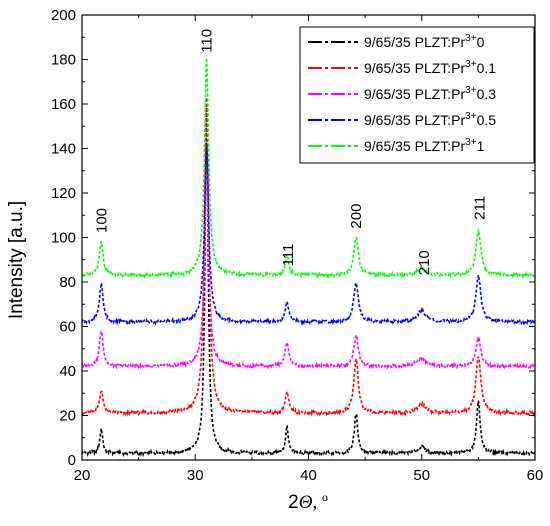 Image resolution: width=550 pixels, height=526 pixels. I want to click on y-tick-label: 80, so click(67, 282).